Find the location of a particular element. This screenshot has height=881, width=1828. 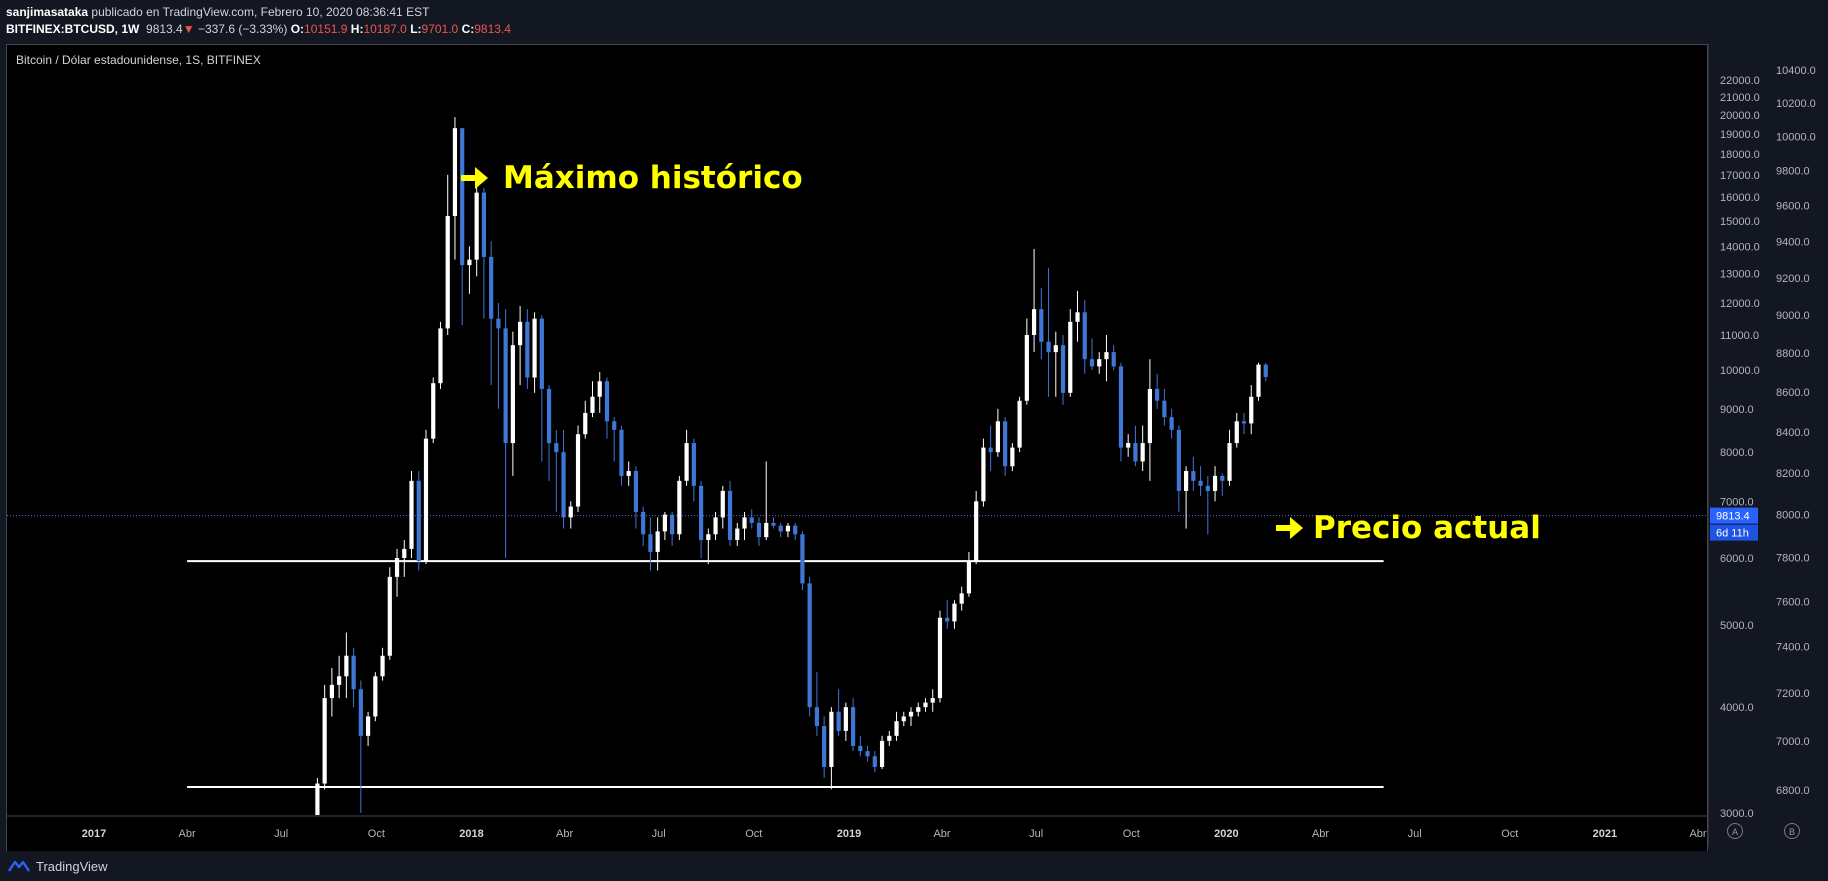

y-tick-label-left: 21000.0 is located at coordinates (1740, 98).